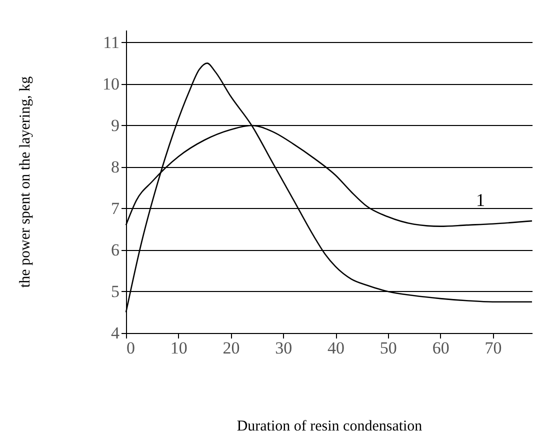  I want to click on y-tick-label: 8, so click(115, 166).